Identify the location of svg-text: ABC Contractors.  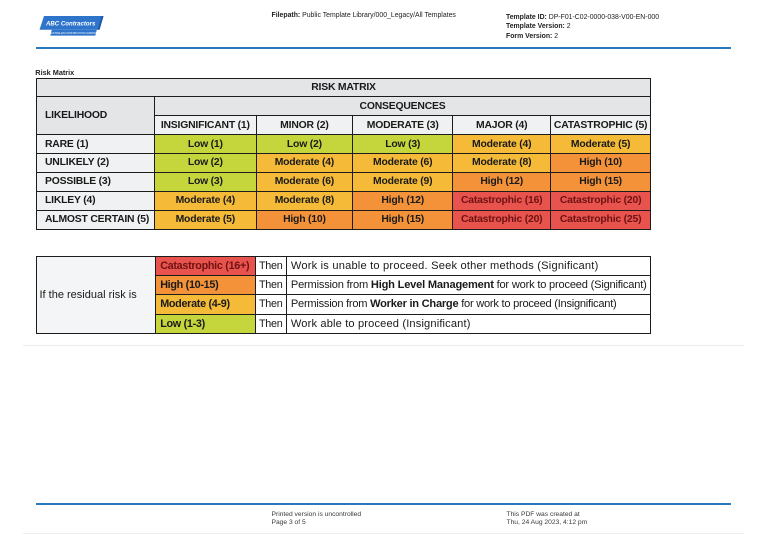
(70, 23).